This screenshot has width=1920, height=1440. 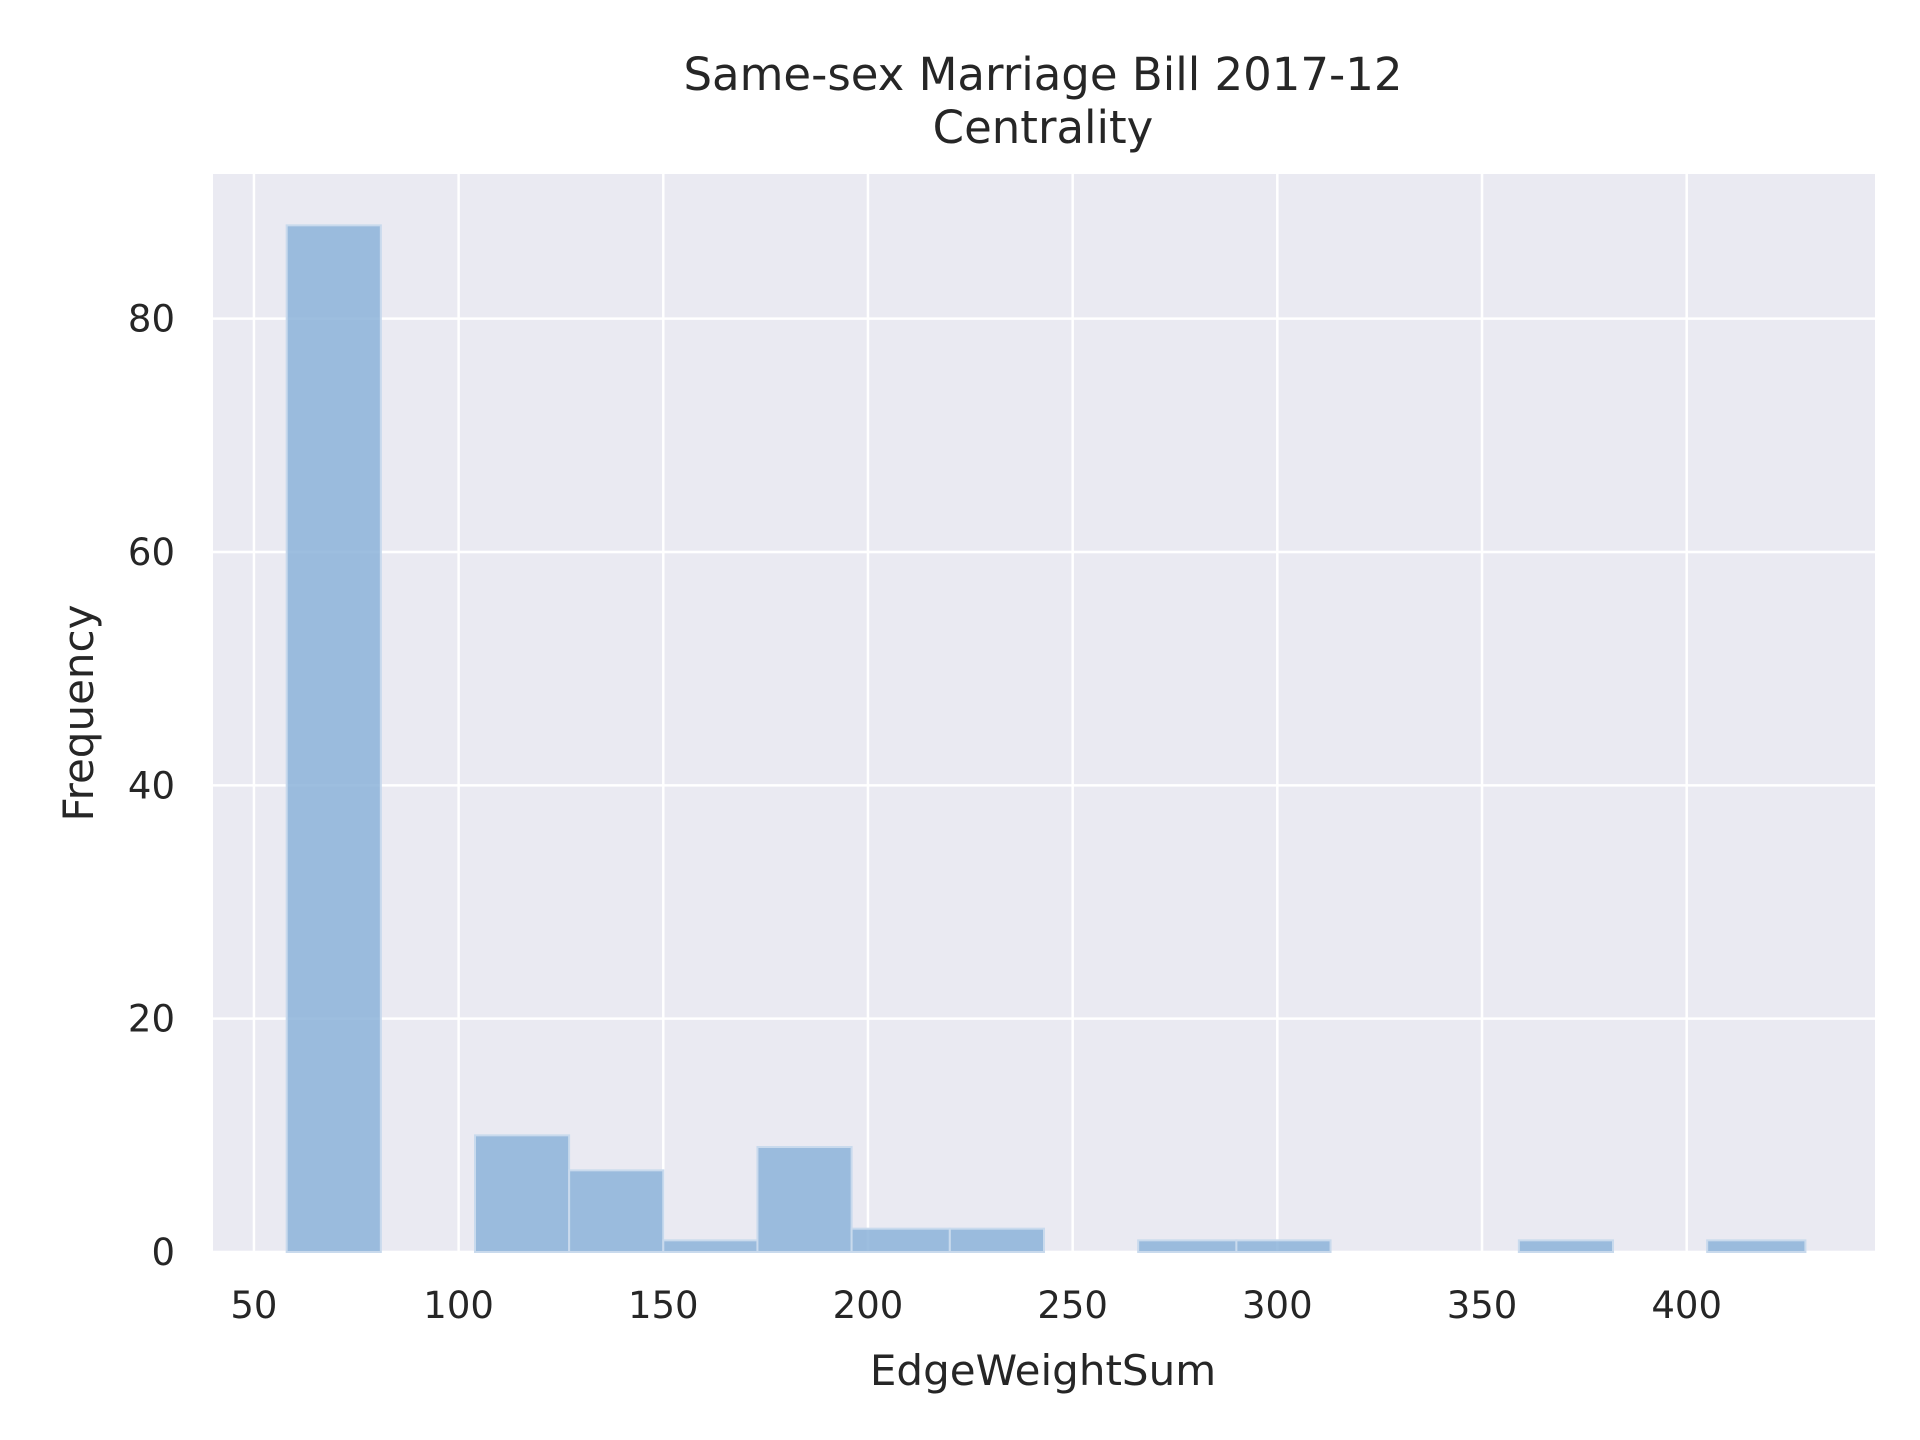 What do you see at coordinates (458, 1305) in the screenshot?
I see `x-tick-label: 100` at bounding box center [458, 1305].